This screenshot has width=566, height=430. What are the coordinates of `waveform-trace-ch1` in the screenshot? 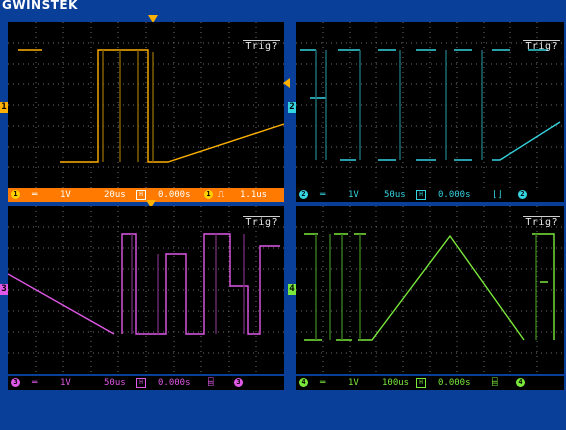 It's located at (151, 106).